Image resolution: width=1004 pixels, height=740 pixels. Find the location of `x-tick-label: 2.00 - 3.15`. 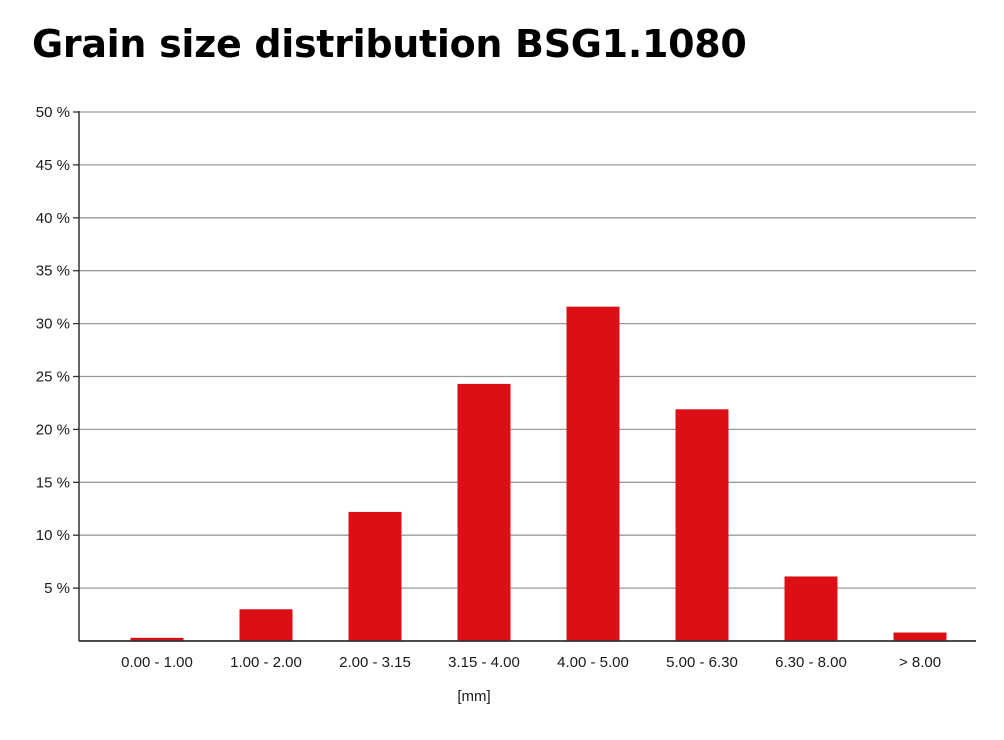

x-tick-label: 2.00 - 3.15 is located at coordinates (375, 662).